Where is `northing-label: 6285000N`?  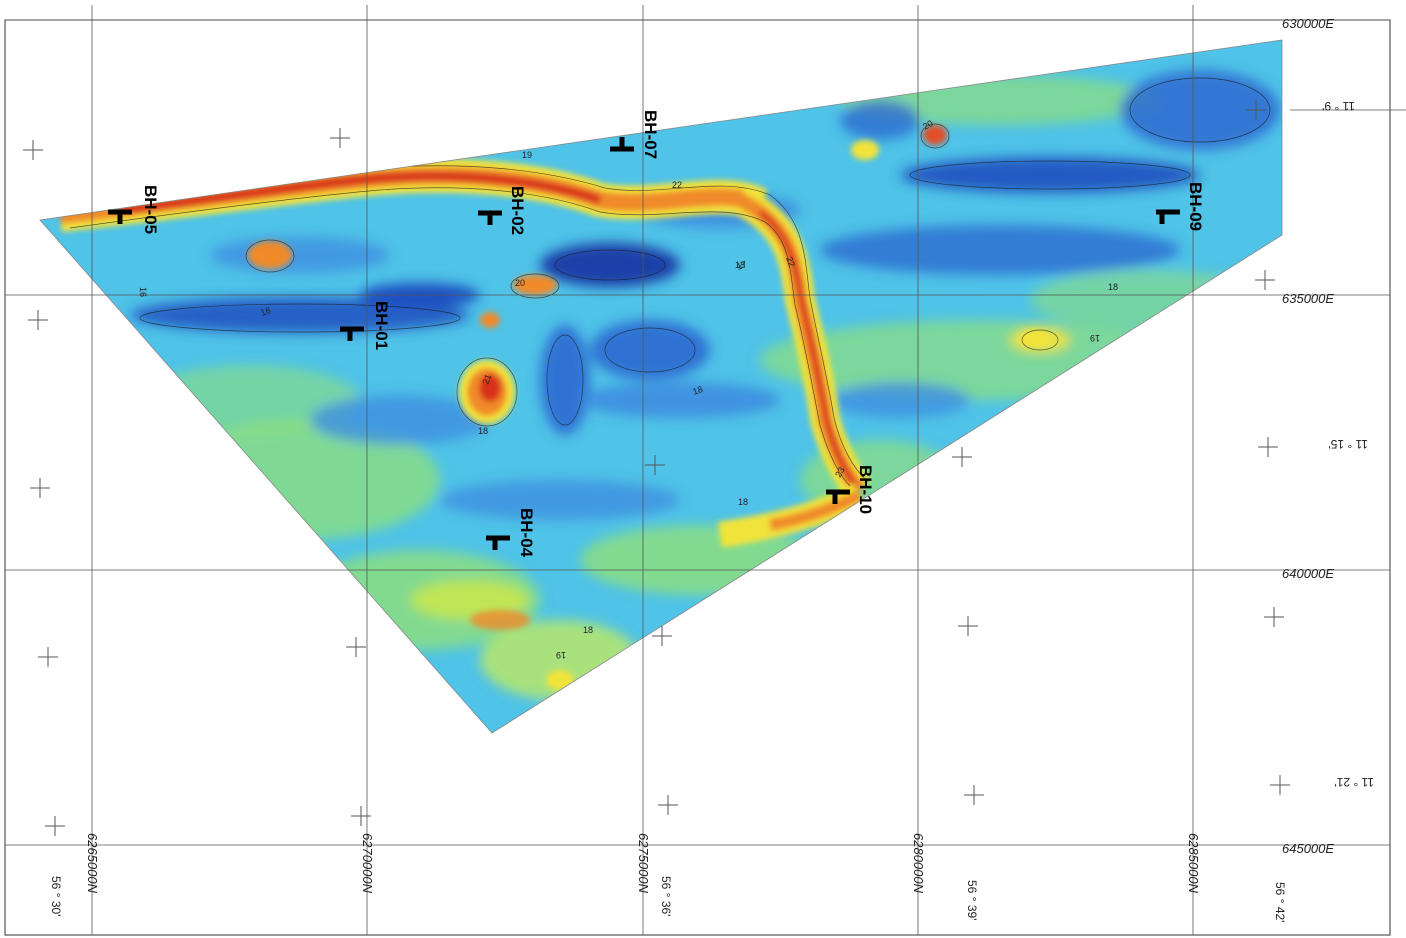
northing-label: 6285000N is located at coordinates (1193, 863).